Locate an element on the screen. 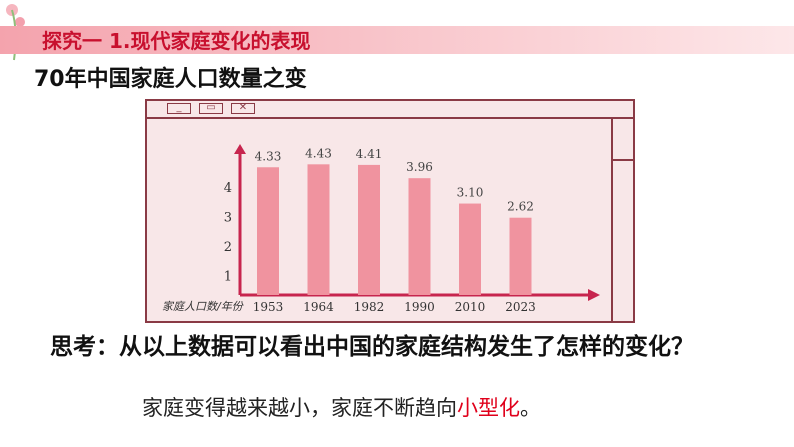 The image size is (794, 447). y-tick-label: 1 is located at coordinates (228, 277).